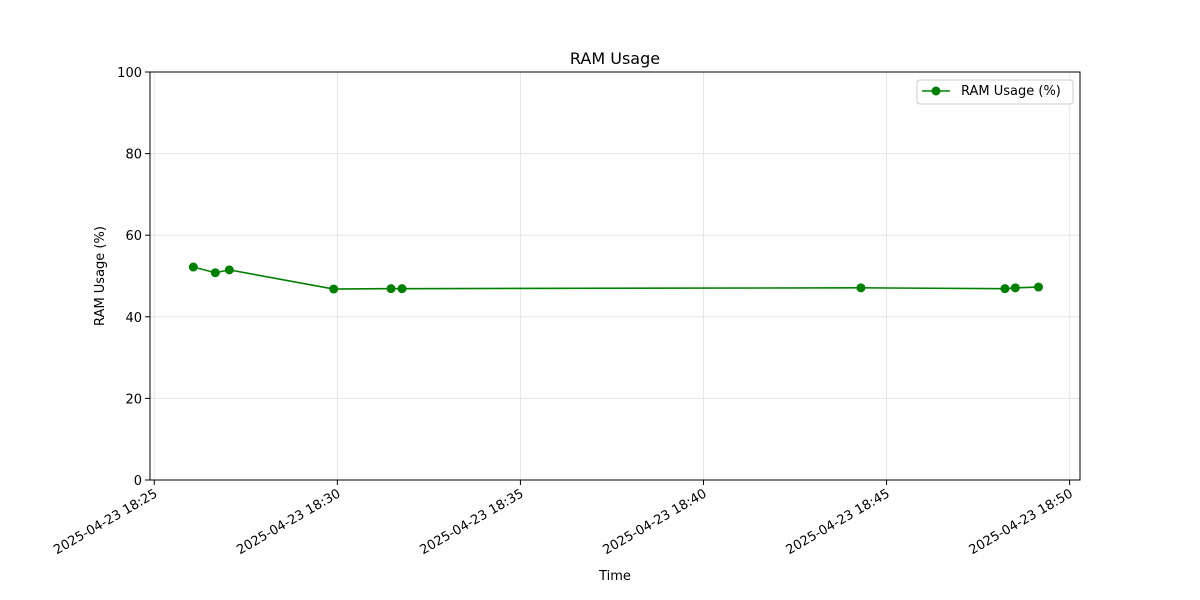 The width and height of the screenshot is (1200, 600). What do you see at coordinates (1021, 522) in the screenshot?
I see `x-tick-label: 2025-04-23 18:50` at bounding box center [1021, 522].